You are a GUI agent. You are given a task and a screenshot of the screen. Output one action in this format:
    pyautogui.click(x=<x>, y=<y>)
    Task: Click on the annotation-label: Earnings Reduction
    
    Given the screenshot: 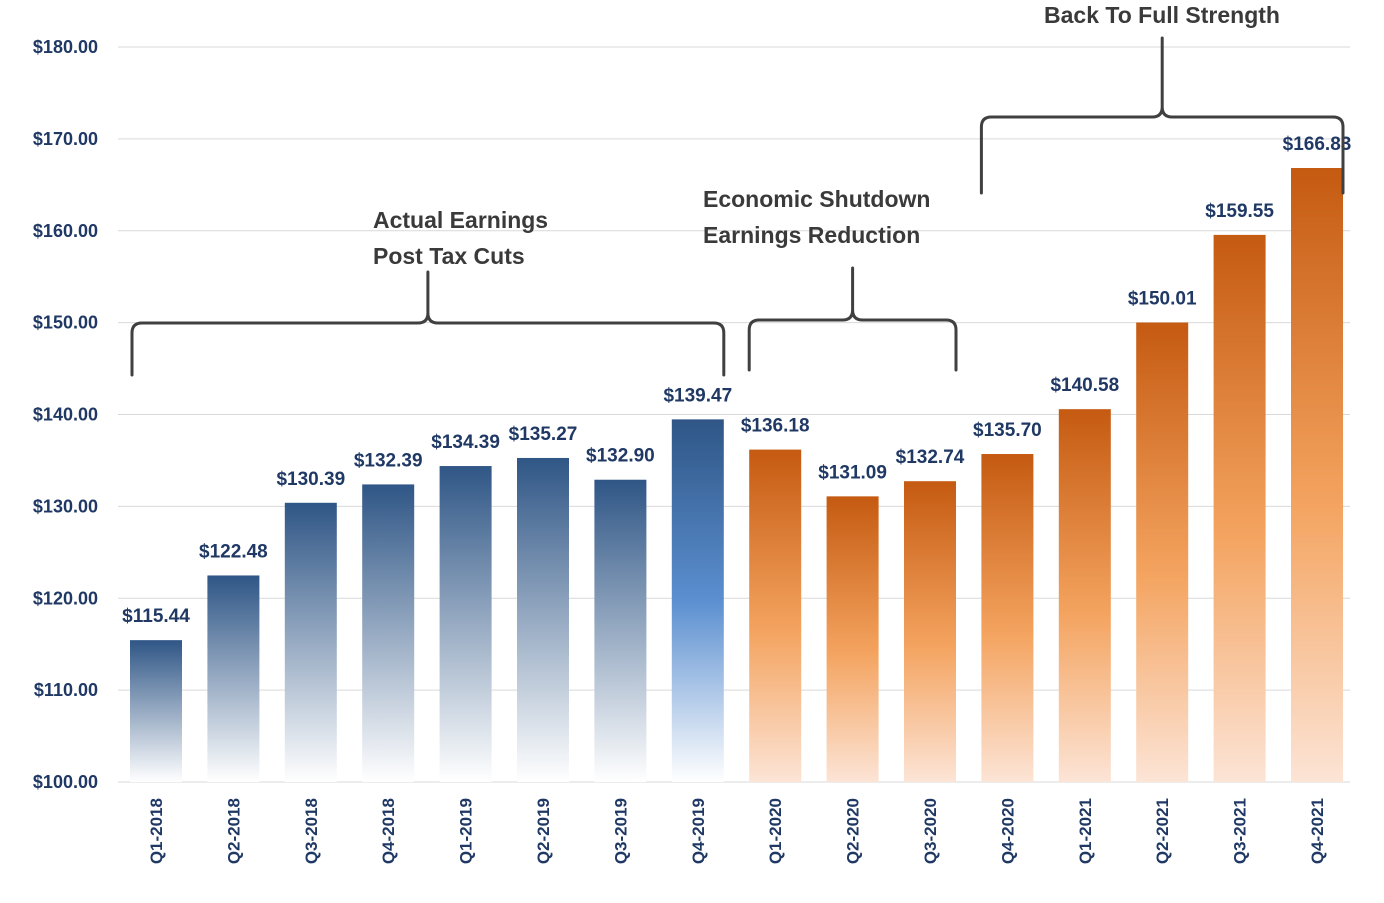 What is the action you would take?
    pyautogui.click(x=811, y=235)
    